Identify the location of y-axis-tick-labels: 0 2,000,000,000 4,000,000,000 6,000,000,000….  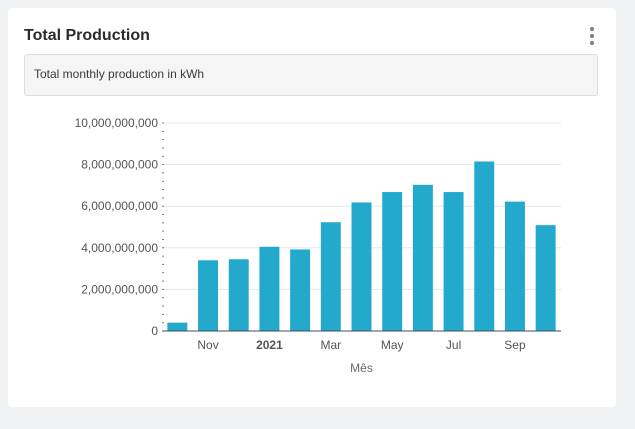
(117, 227).